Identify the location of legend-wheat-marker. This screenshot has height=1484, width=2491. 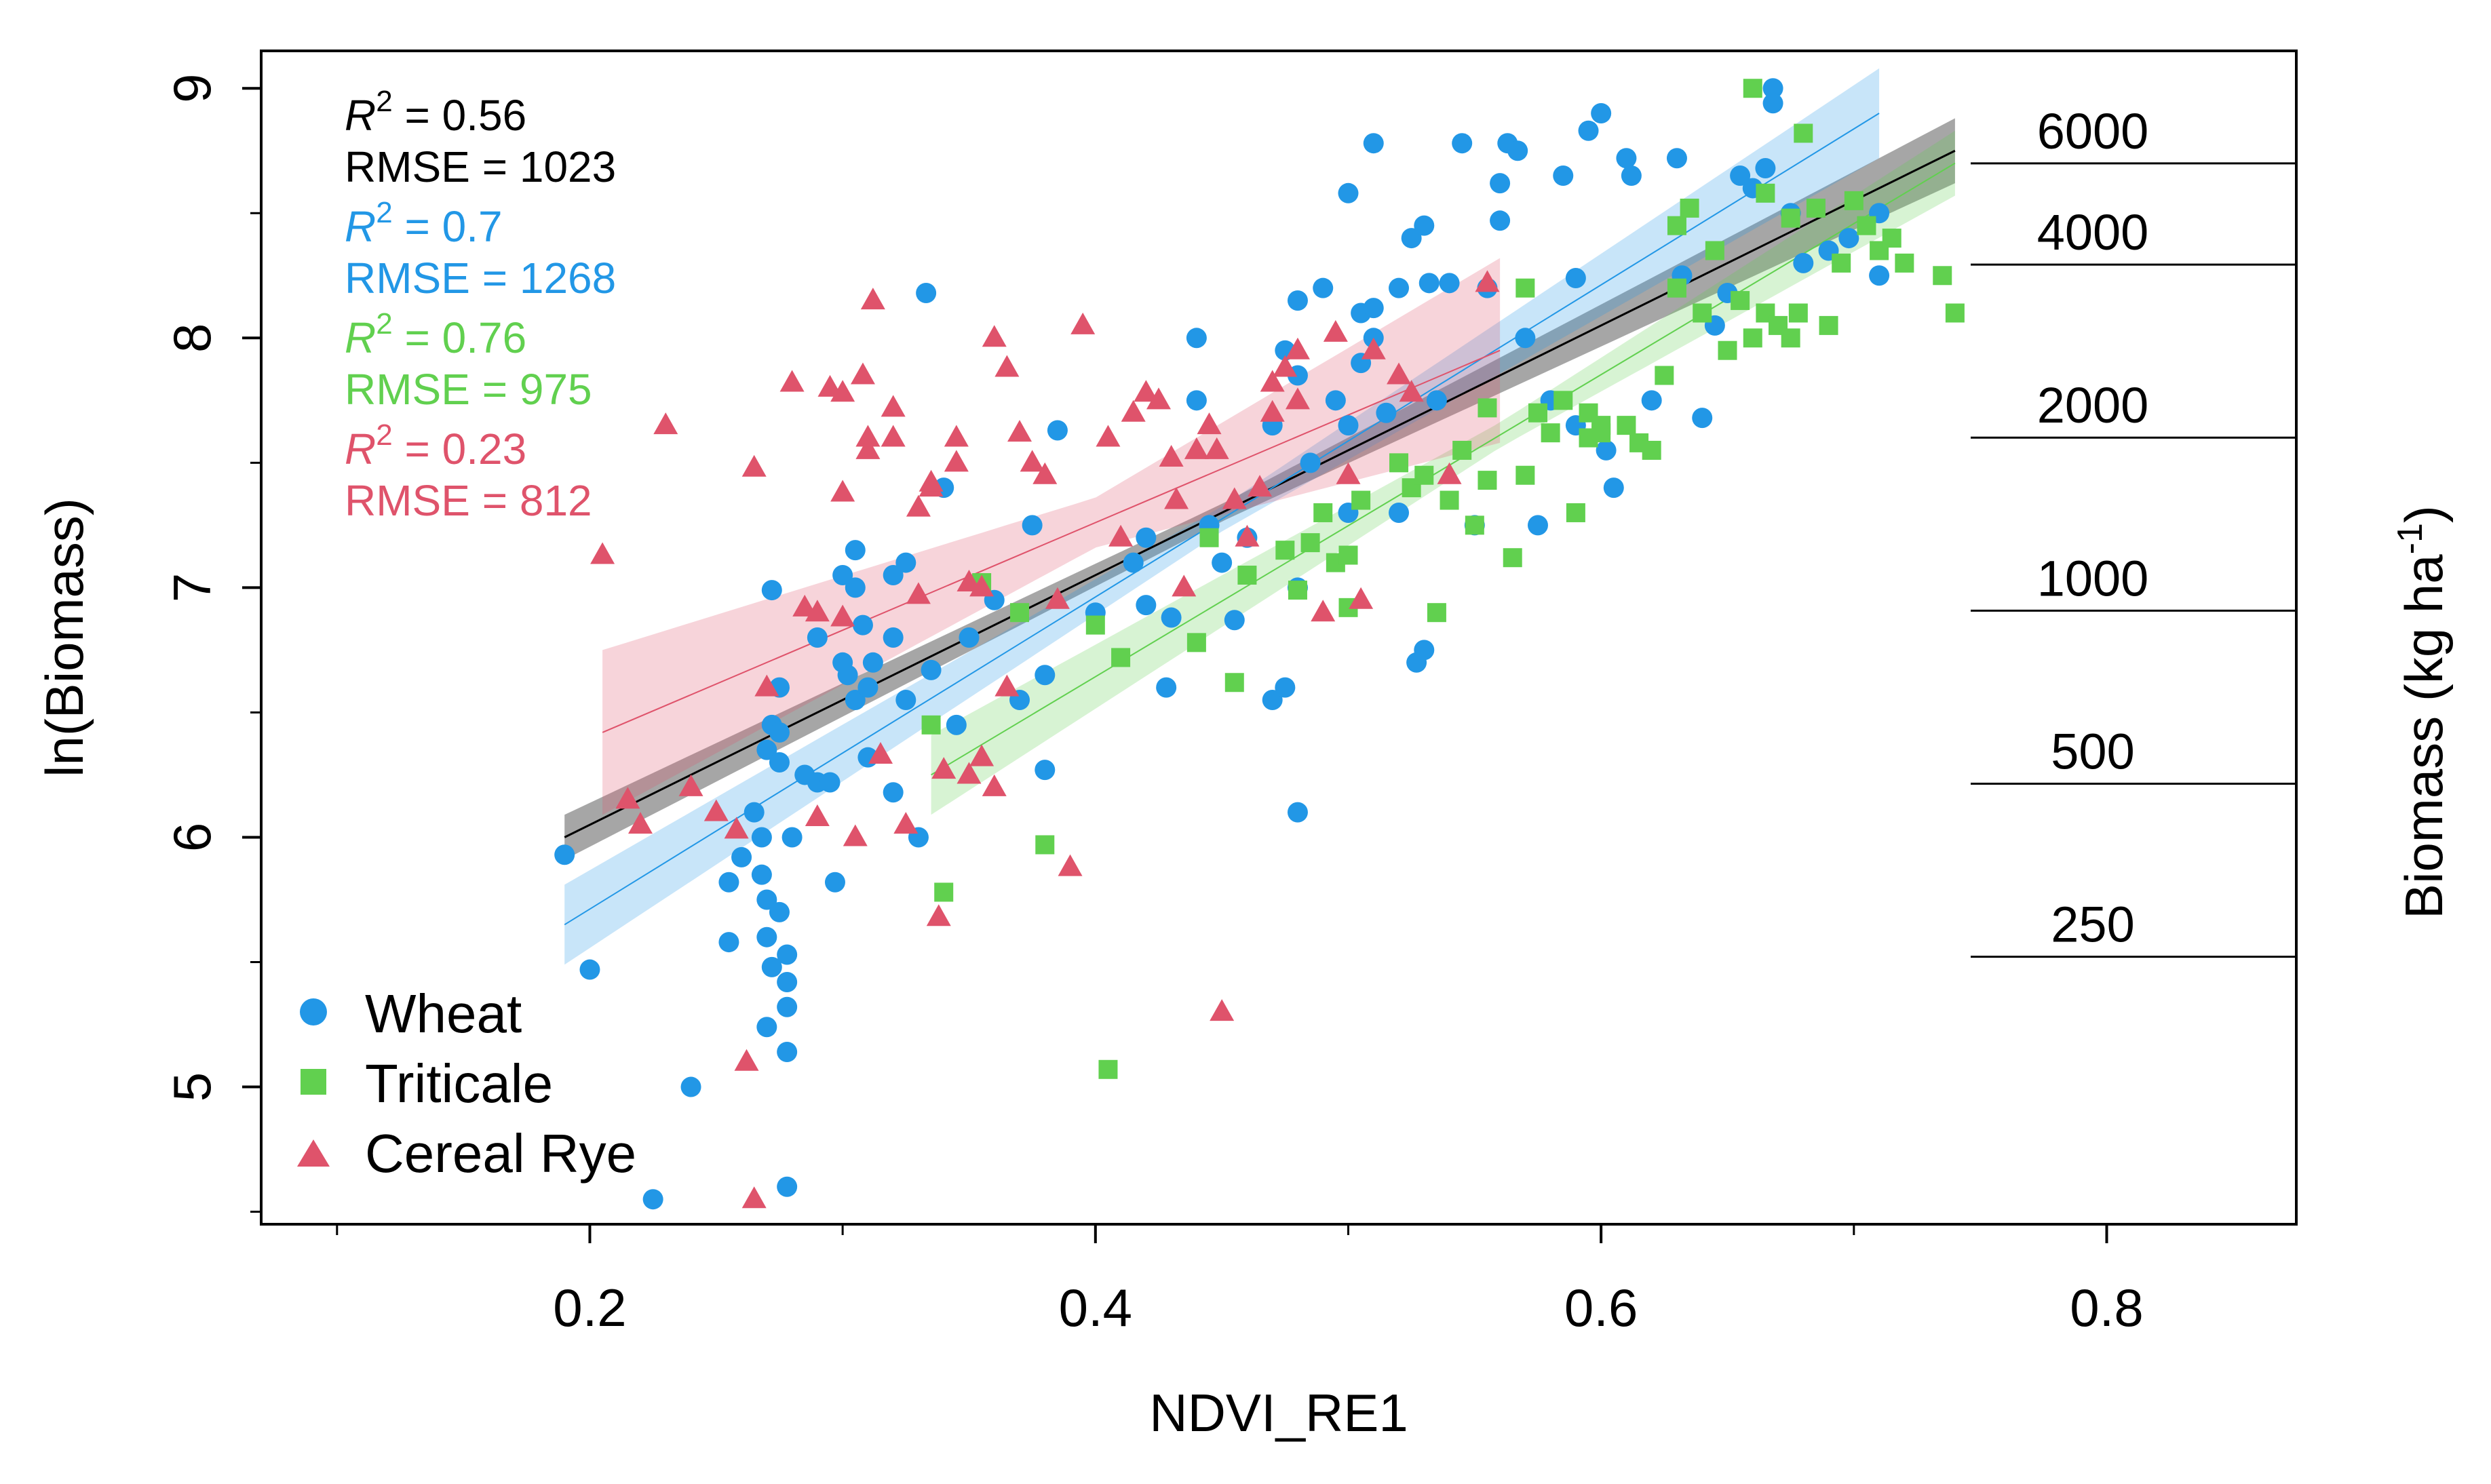
(313, 1012).